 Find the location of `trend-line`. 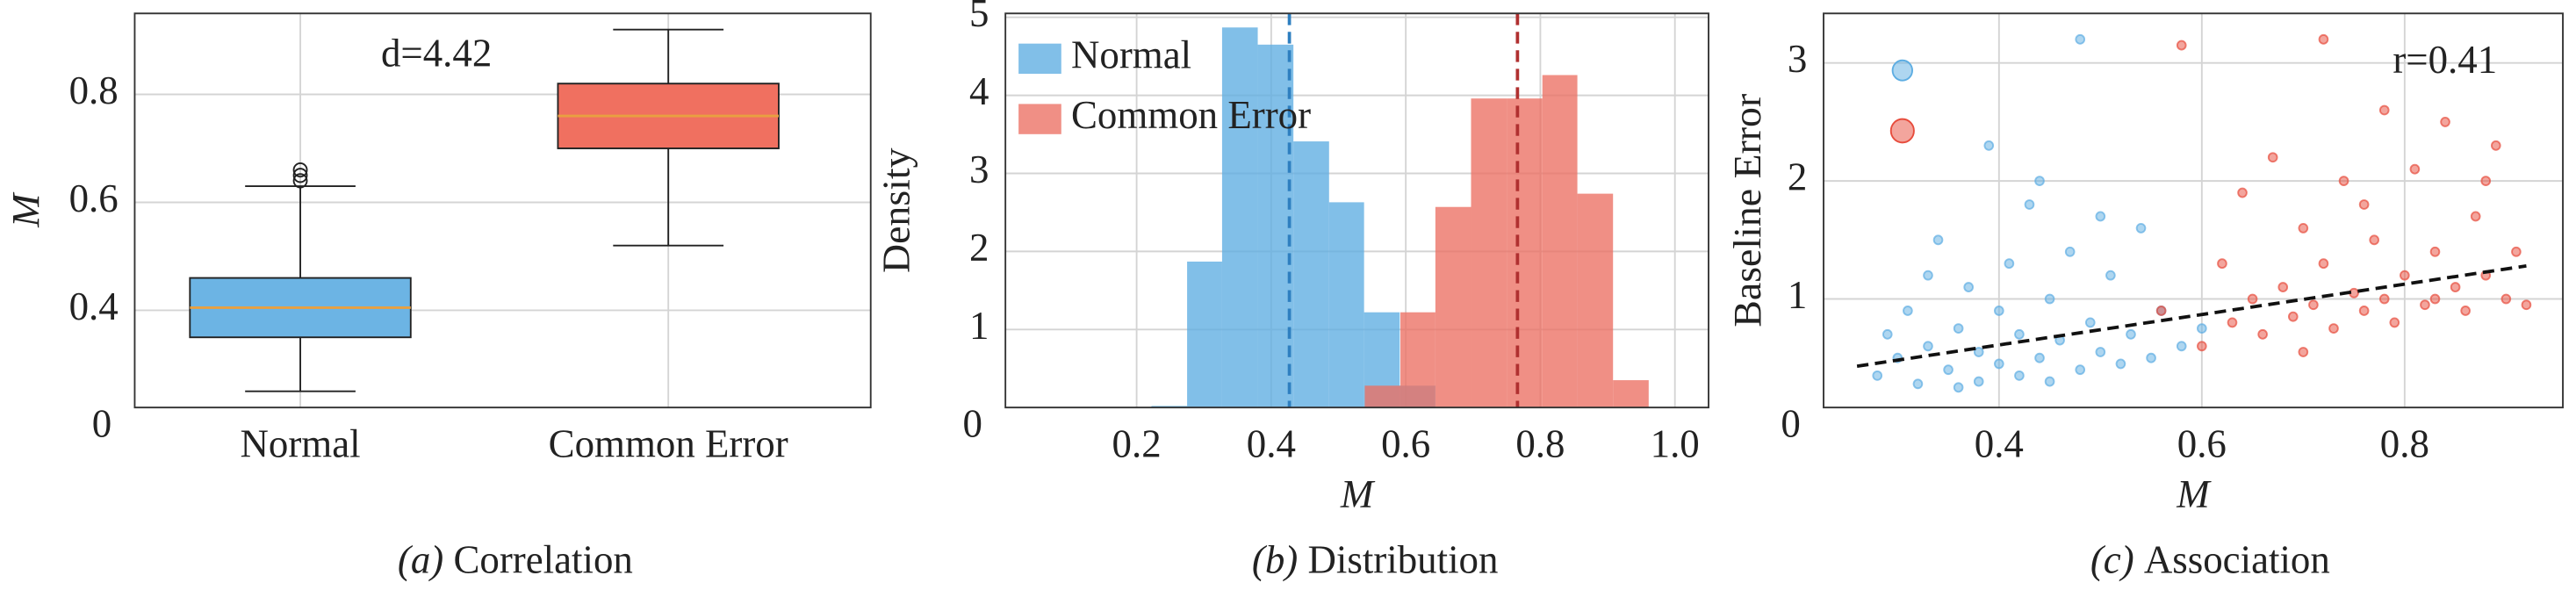

trend-line is located at coordinates (2191, 316).